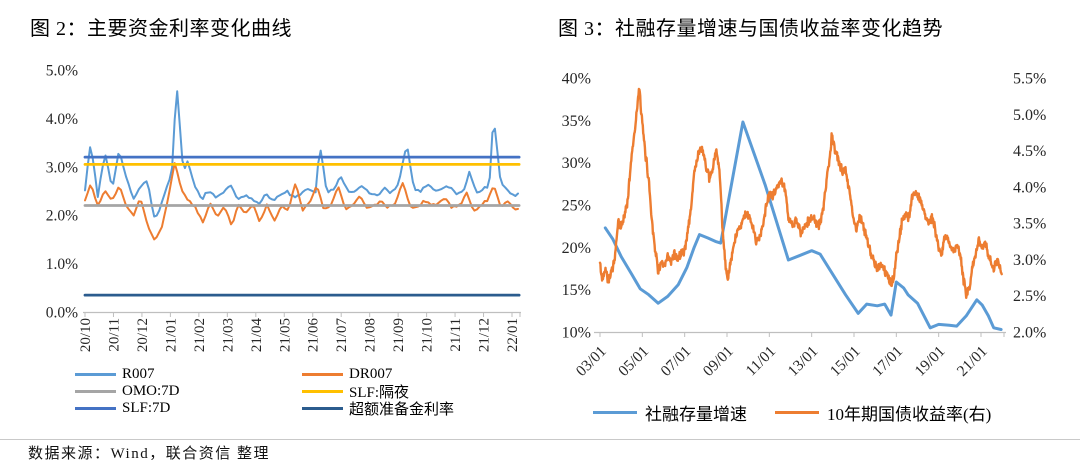  What do you see at coordinates (342, 335) in the screenshot?
I see `chart1-x-tick-label: 21/07` at bounding box center [342, 335].